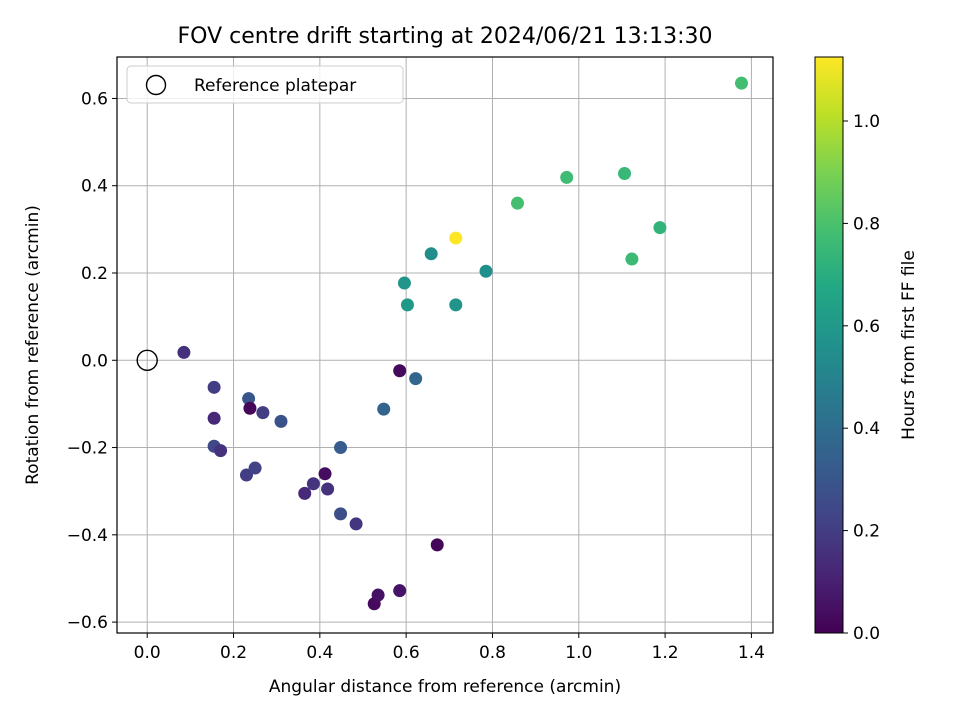 The width and height of the screenshot is (960, 720). I want to click on y-tick-label: 0.0, so click(94, 361).